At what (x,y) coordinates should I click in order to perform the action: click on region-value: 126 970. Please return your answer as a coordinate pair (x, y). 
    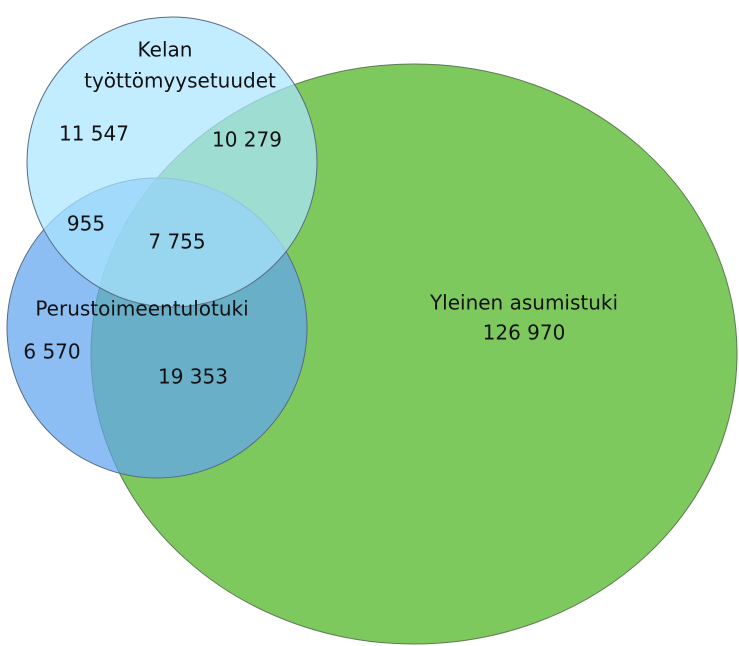
    Looking at the image, I should click on (524, 333).